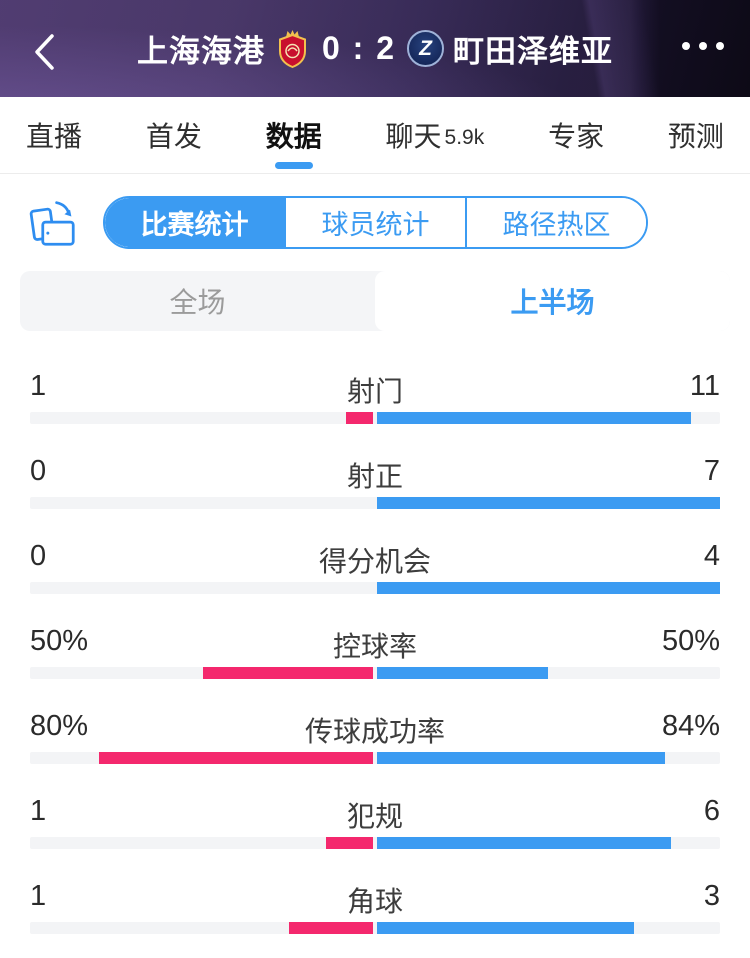  I want to click on home-team-badge-icon, so click(292, 48).